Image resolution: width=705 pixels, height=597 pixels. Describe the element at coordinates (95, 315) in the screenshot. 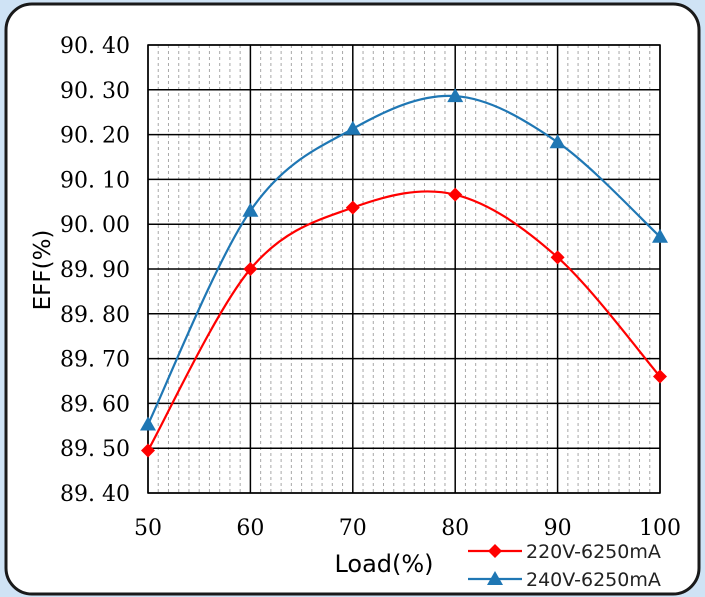

I see `y-tick-label: 89. 80` at that location.